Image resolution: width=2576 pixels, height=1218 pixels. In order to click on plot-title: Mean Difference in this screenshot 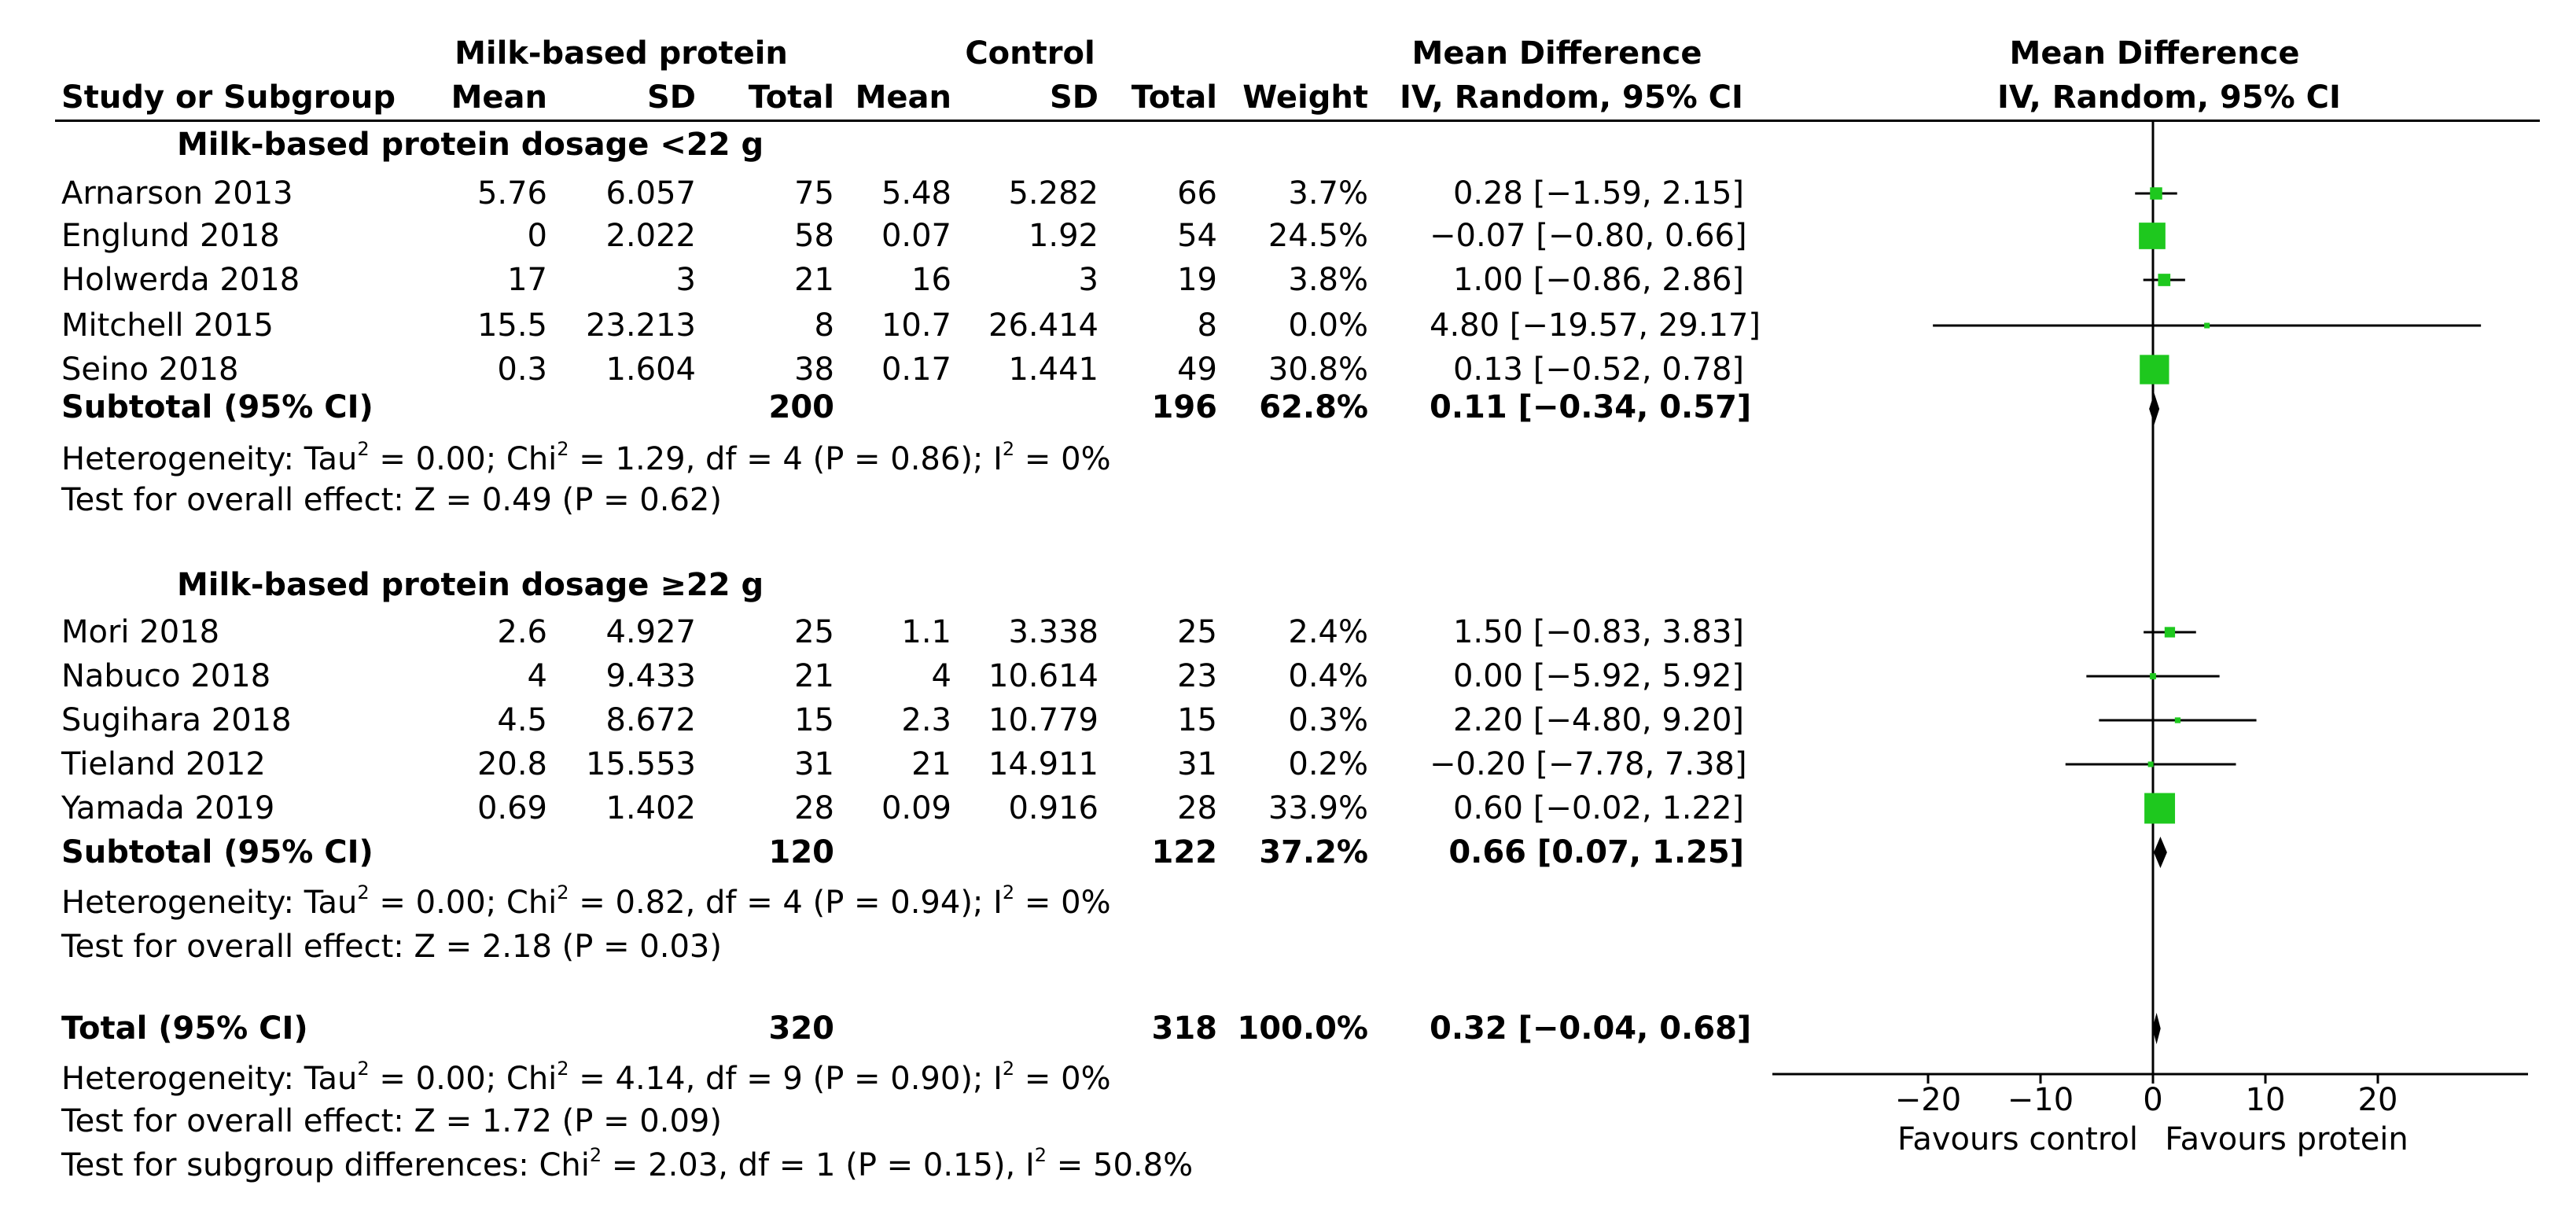, I will do `click(2154, 53)`.